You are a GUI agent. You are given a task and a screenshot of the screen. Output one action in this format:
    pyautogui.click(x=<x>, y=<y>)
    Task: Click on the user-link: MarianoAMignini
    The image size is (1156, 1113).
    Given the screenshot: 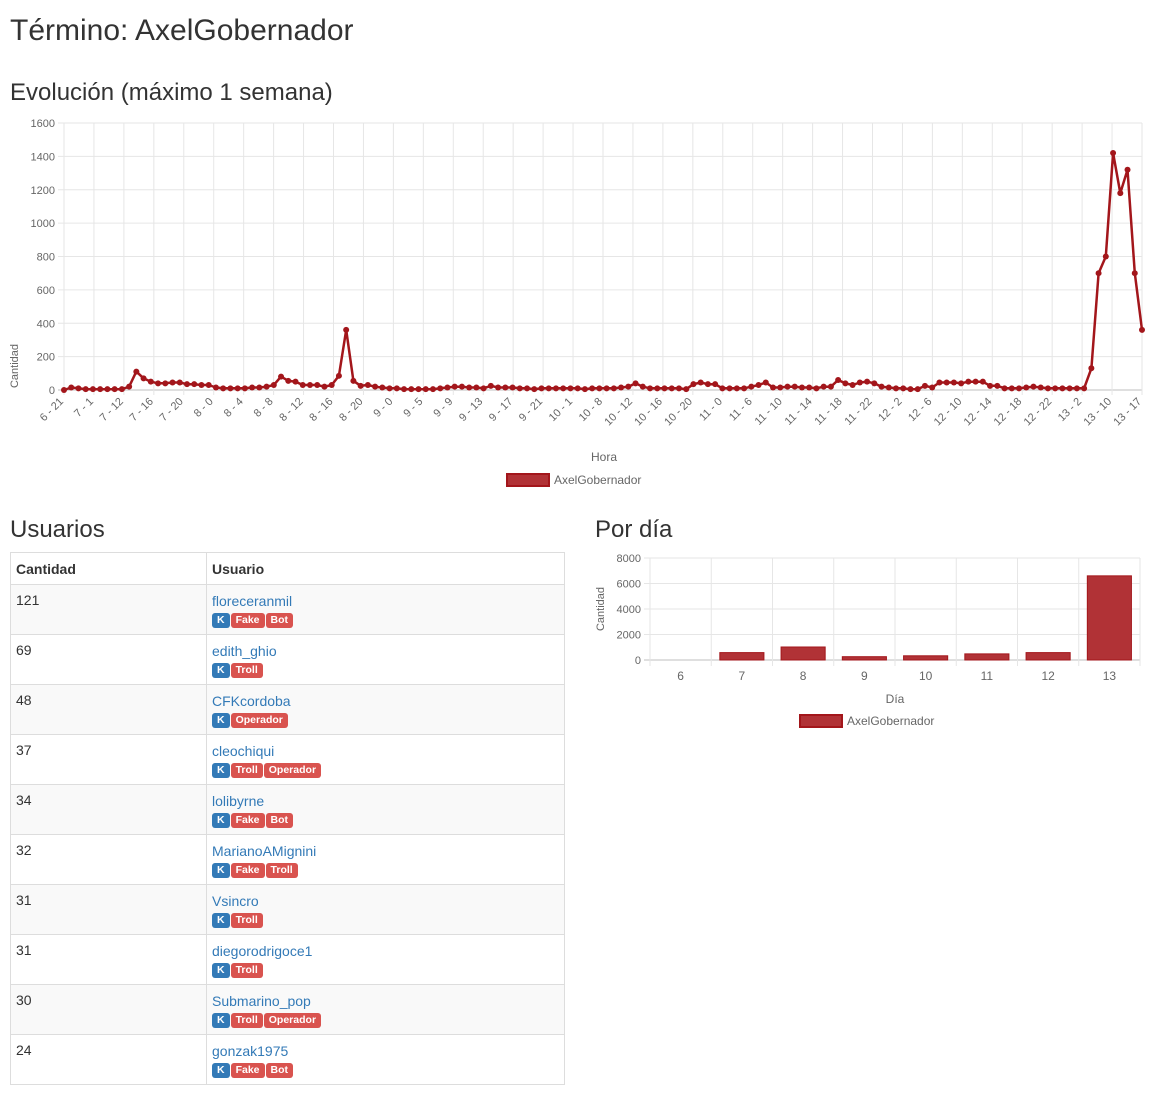 What is the action you would take?
    pyautogui.click(x=264, y=851)
    